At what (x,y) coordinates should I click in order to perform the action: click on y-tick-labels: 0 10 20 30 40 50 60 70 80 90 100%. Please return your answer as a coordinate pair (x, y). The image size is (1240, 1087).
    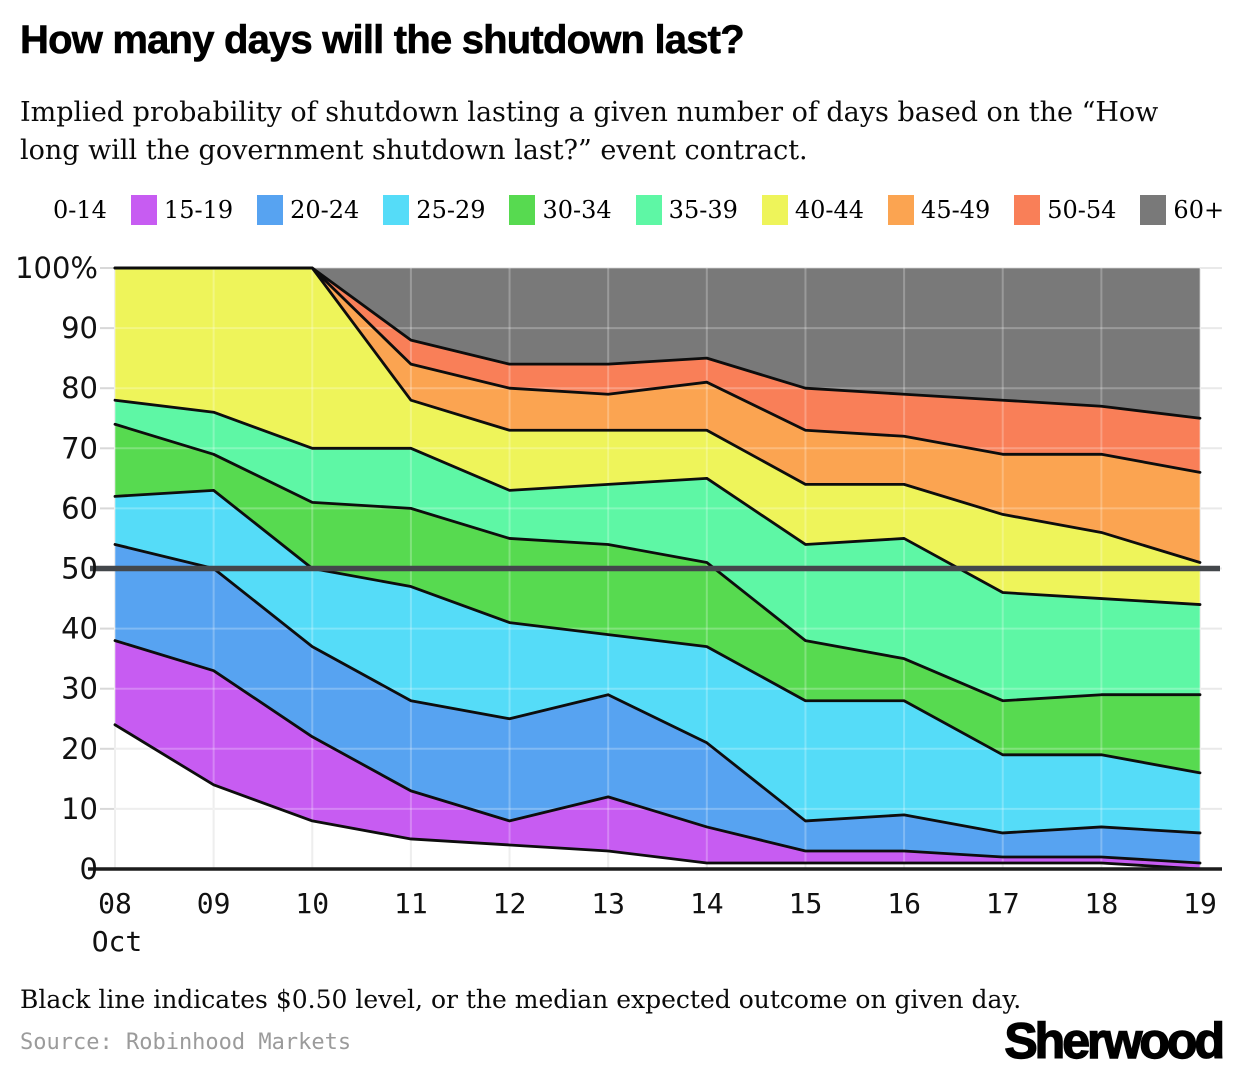
    Looking at the image, I should click on (56, 568).